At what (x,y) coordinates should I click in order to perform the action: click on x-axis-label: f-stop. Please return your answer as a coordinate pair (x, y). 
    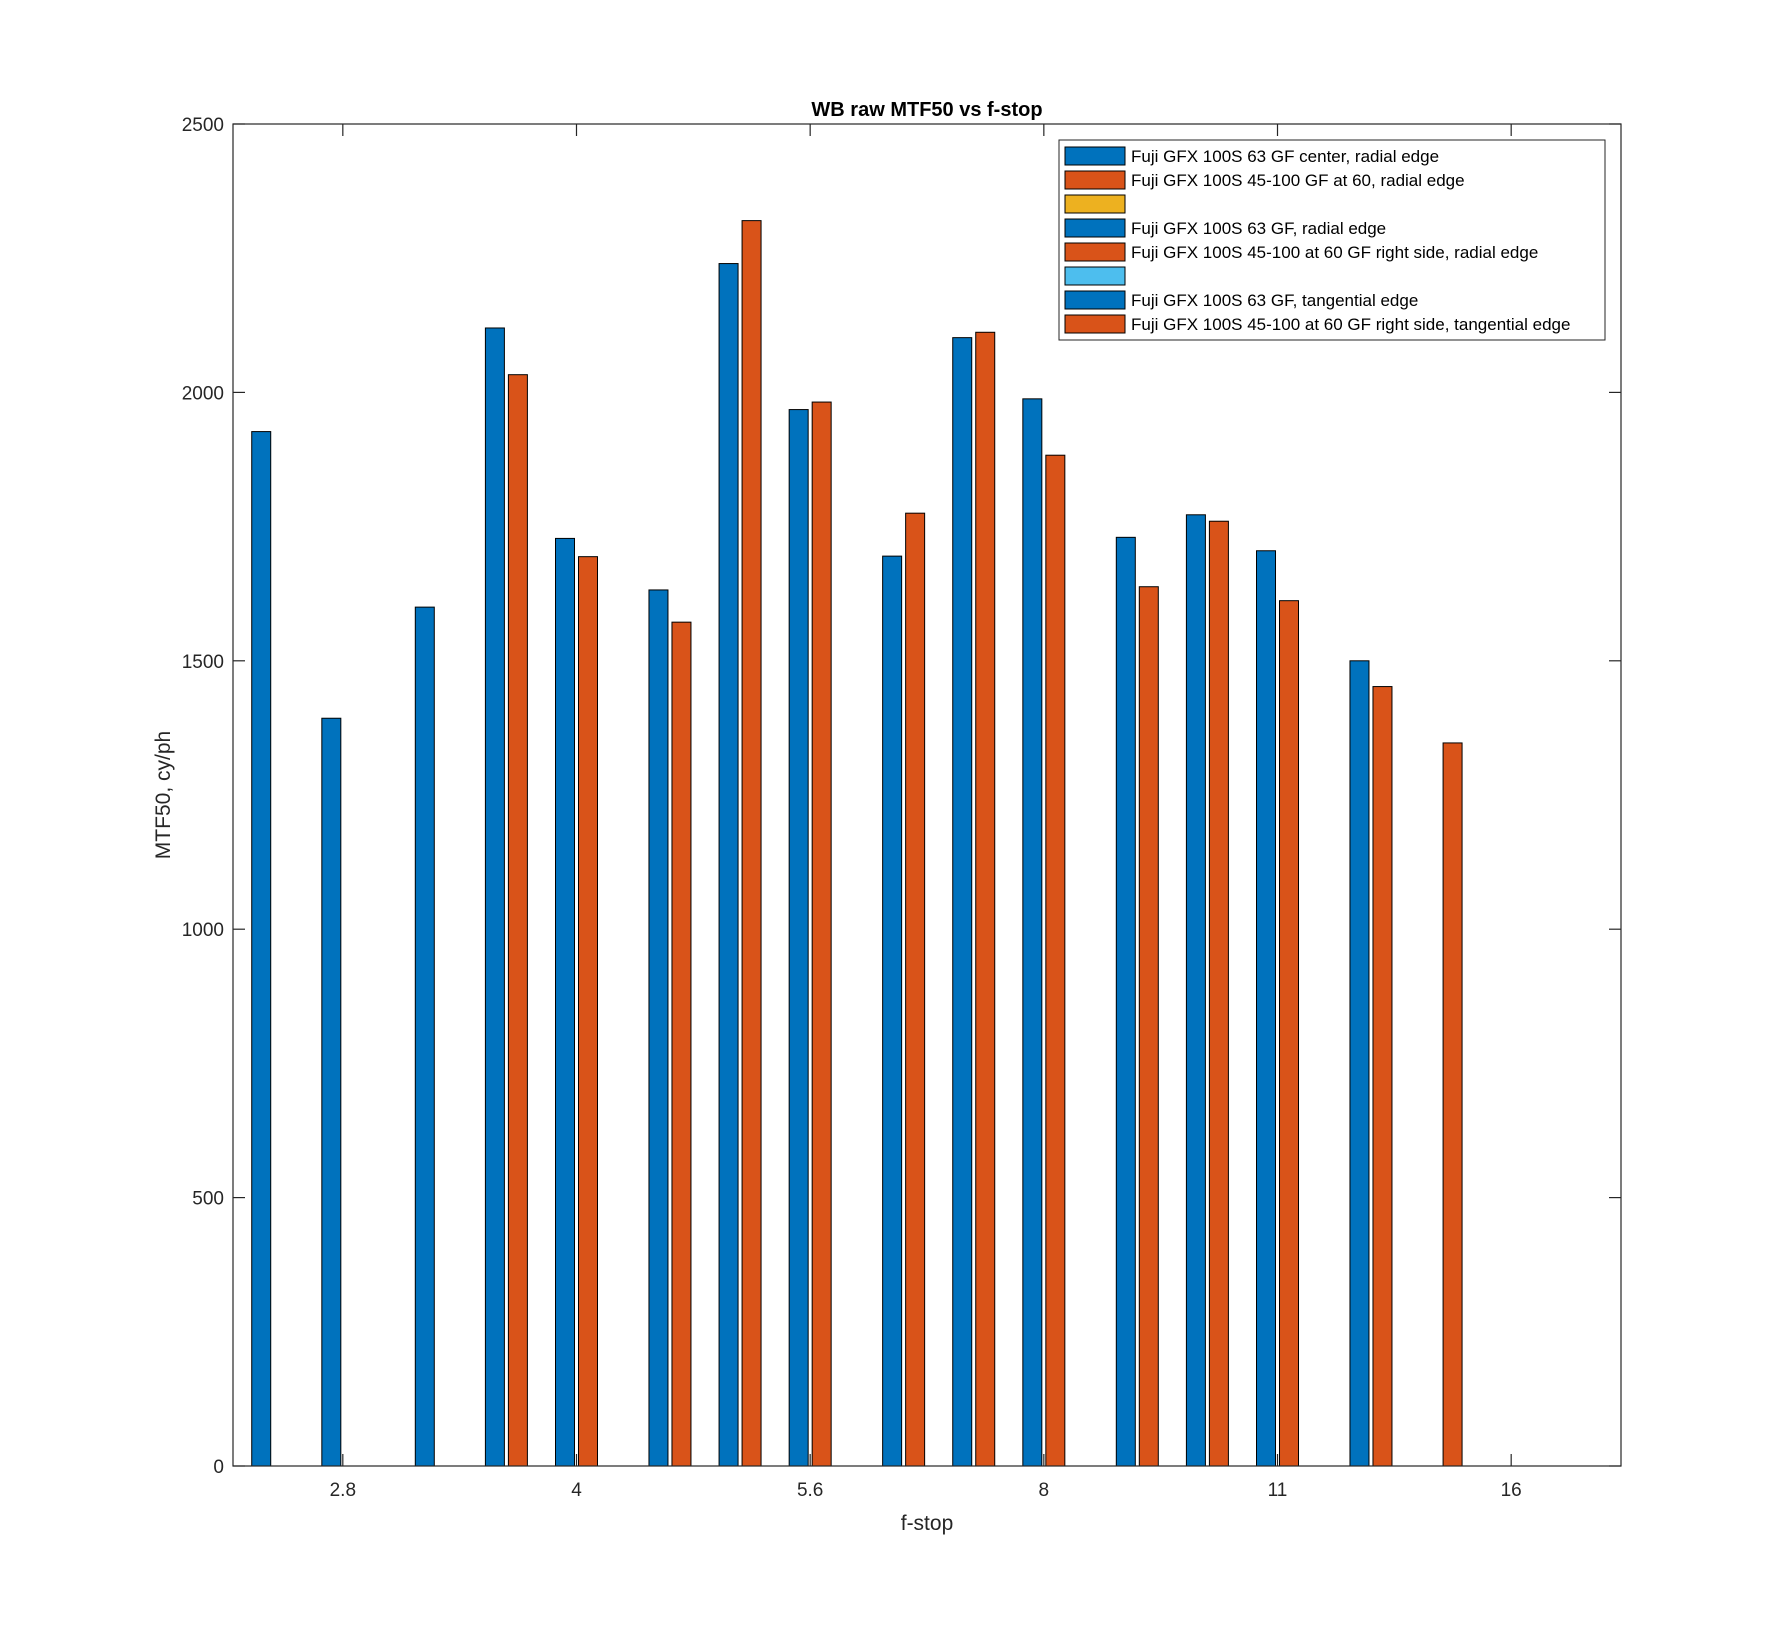
    Looking at the image, I should click on (927, 1523).